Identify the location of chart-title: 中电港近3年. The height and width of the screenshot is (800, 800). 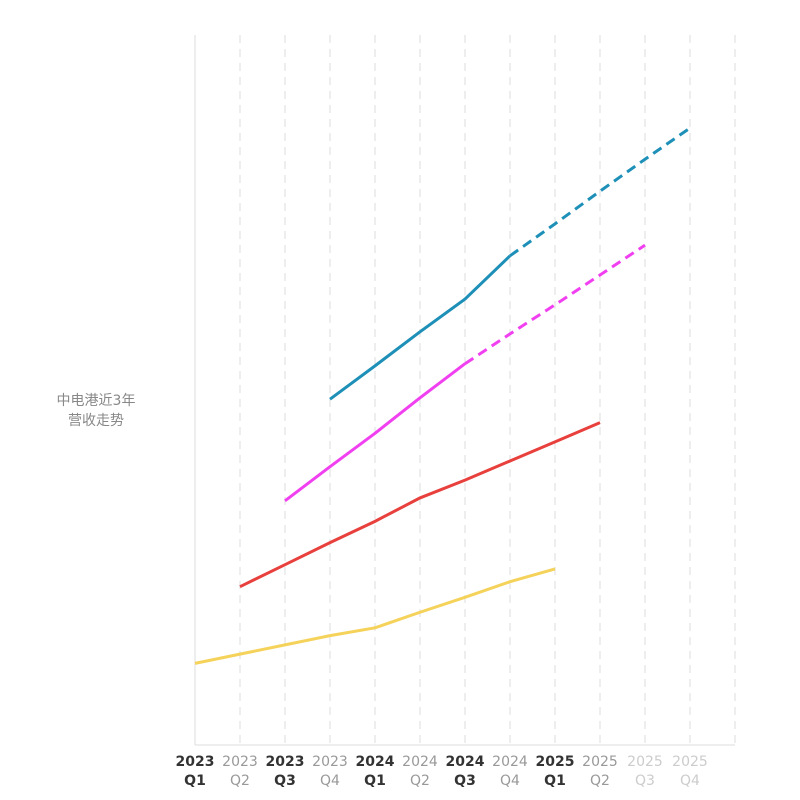
(96, 401).